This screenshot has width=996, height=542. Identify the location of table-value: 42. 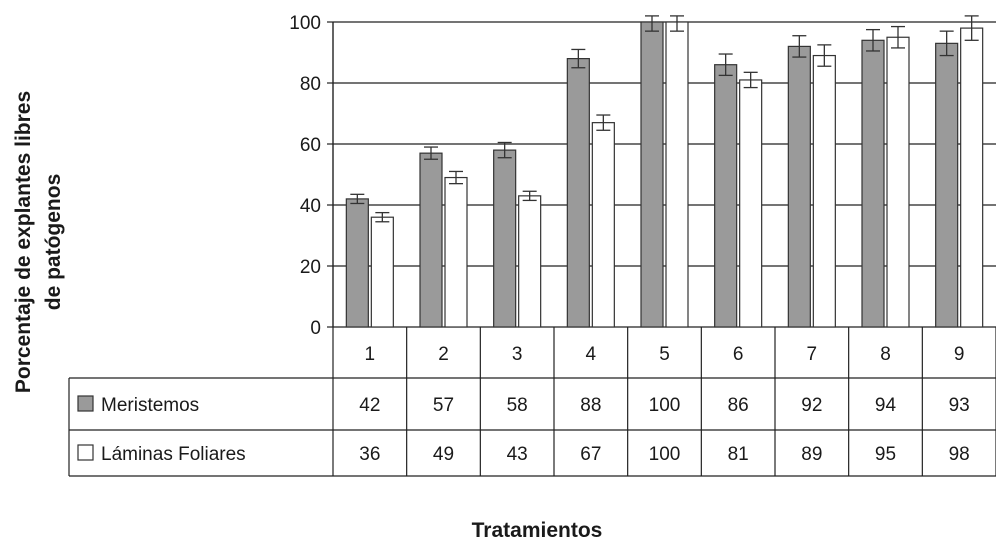
(369, 405).